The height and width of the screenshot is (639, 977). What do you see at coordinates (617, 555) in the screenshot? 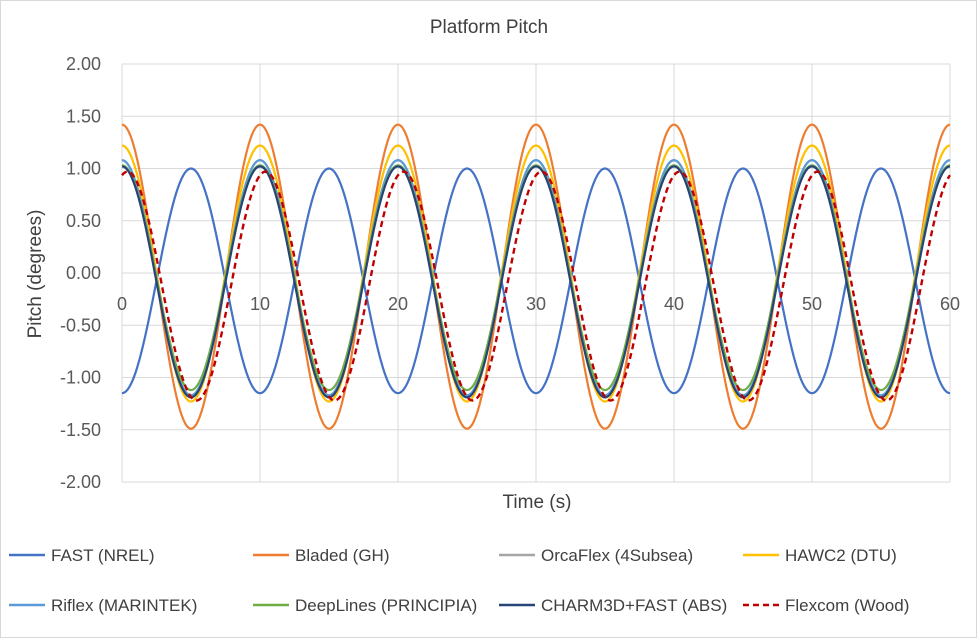
I see `legend-label: OrcaFlex (4Subsea)` at bounding box center [617, 555].